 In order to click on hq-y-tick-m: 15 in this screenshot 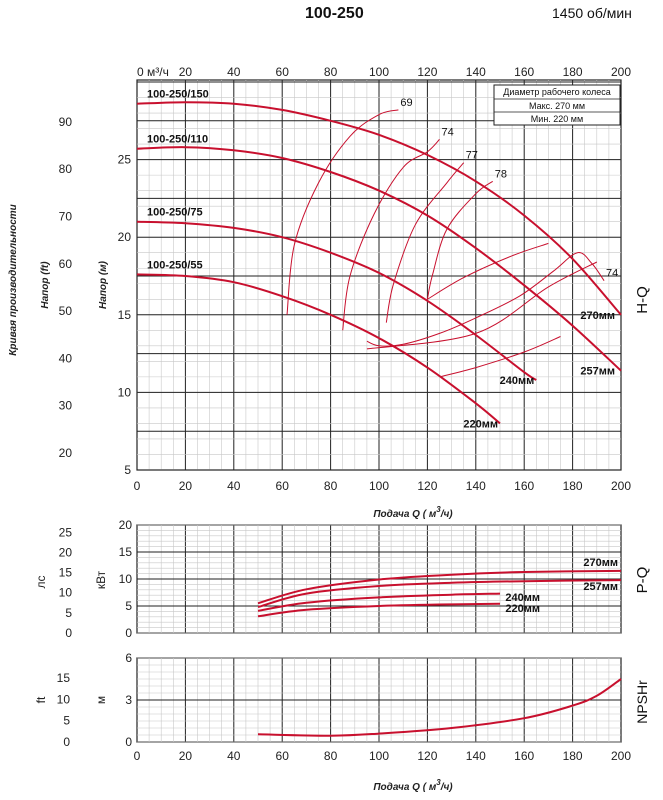, I will do `click(125, 315)`.